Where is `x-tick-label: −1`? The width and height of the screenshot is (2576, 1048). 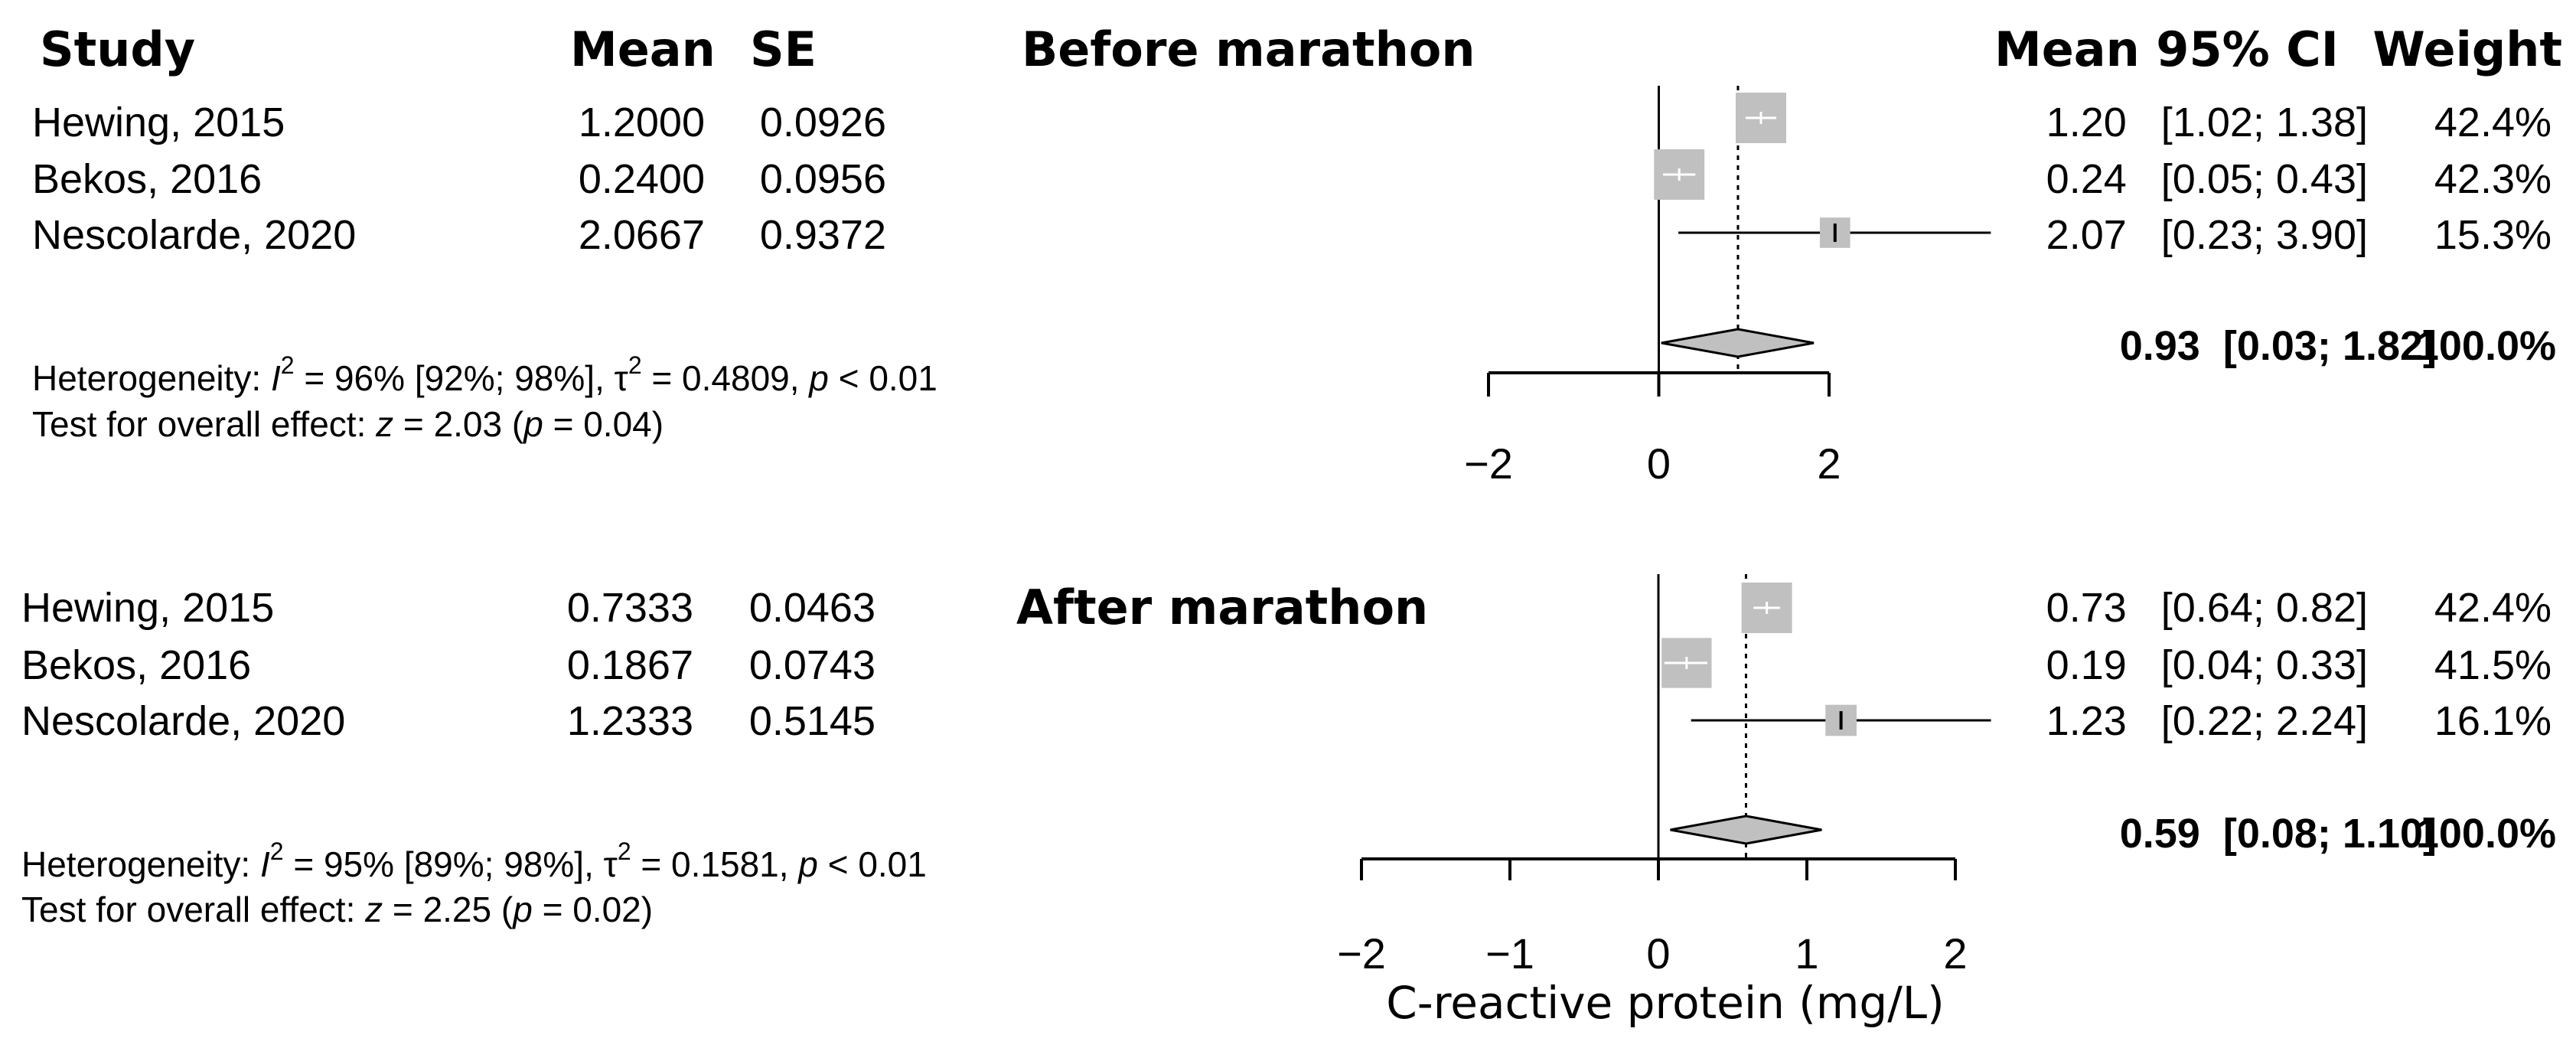 x-tick-label: −1 is located at coordinates (1510, 953).